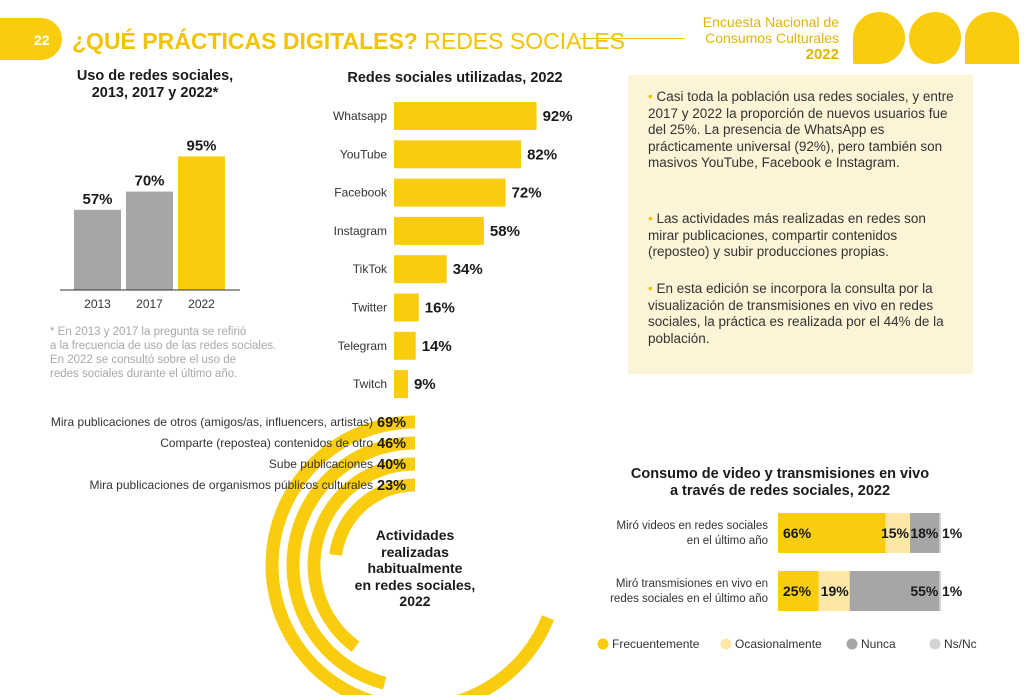 Image resolution: width=1025 pixels, height=700 pixels. I want to click on video-row-label: redes sociales en el último año, so click(689, 599).